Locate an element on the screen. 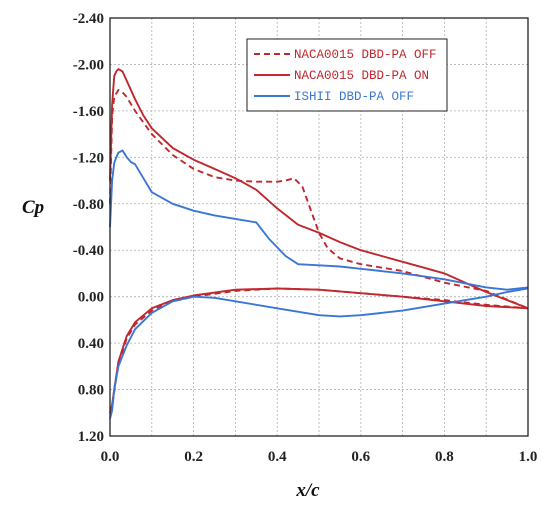  y-axis-label: Cp is located at coordinates (33, 207).